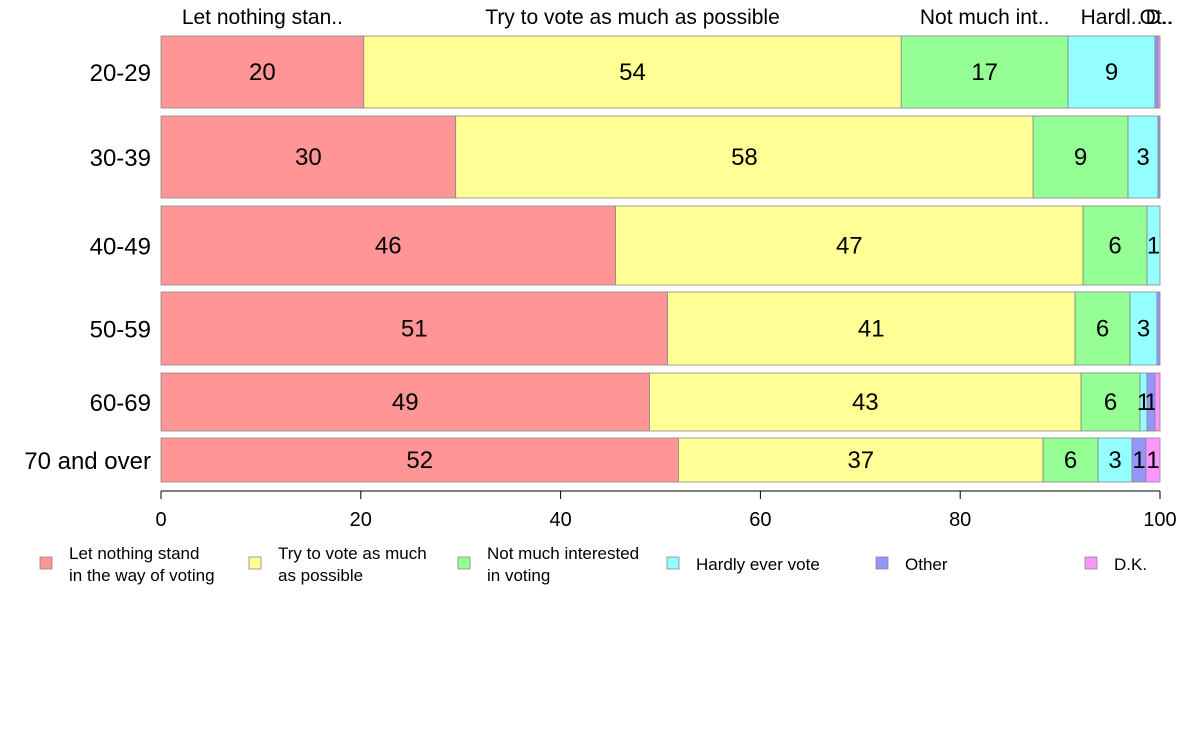 The height and width of the screenshot is (736, 1188). What do you see at coordinates (352, 564) in the screenshot?
I see `legend-label: Try to vote as much as possible` at bounding box center [352, 564].